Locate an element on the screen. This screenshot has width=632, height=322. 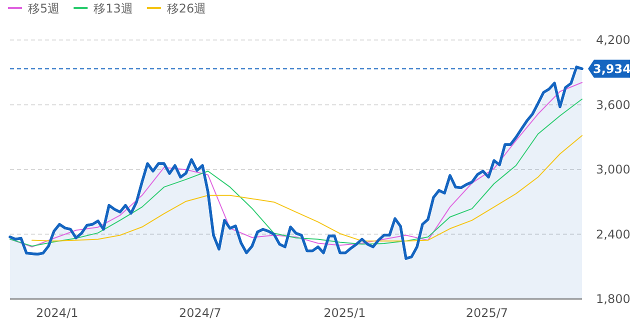
legend-label: 移5週 is located at coordinates (44, 9).